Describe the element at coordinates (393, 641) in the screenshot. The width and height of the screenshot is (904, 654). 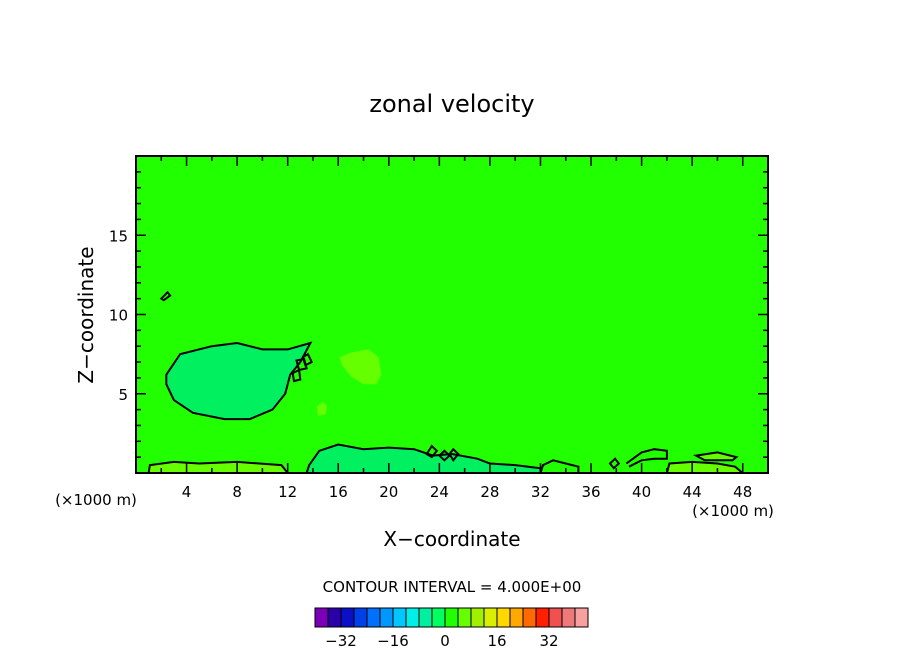
I see `colorbar-tick-label: −16` at that location.